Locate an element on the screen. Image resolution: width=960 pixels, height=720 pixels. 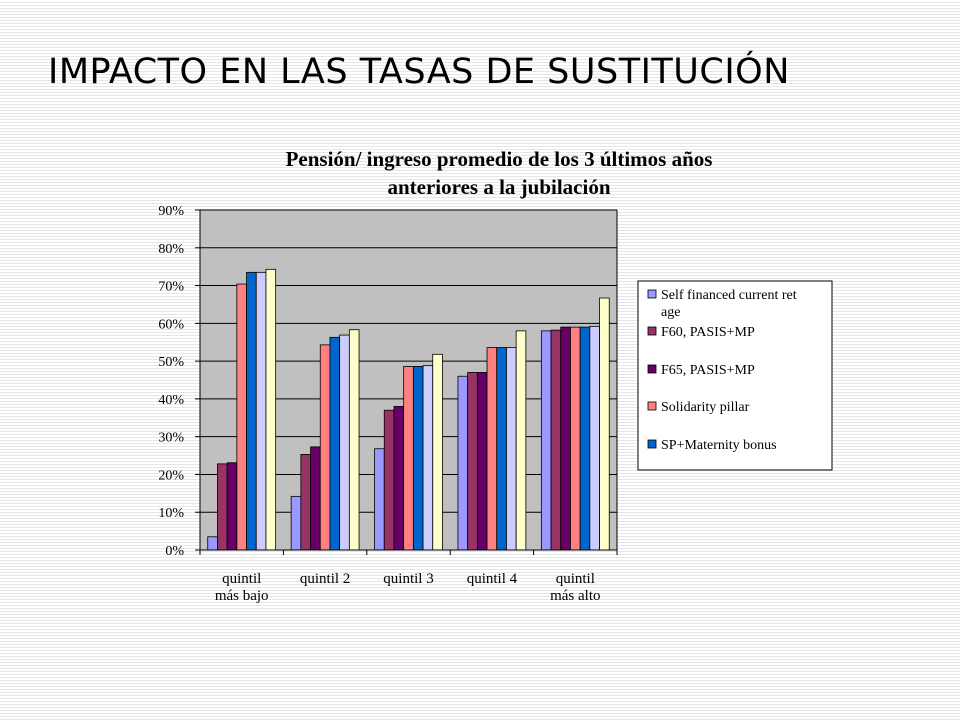
y-tick-label: 90% is located at coordinates (171, 211).